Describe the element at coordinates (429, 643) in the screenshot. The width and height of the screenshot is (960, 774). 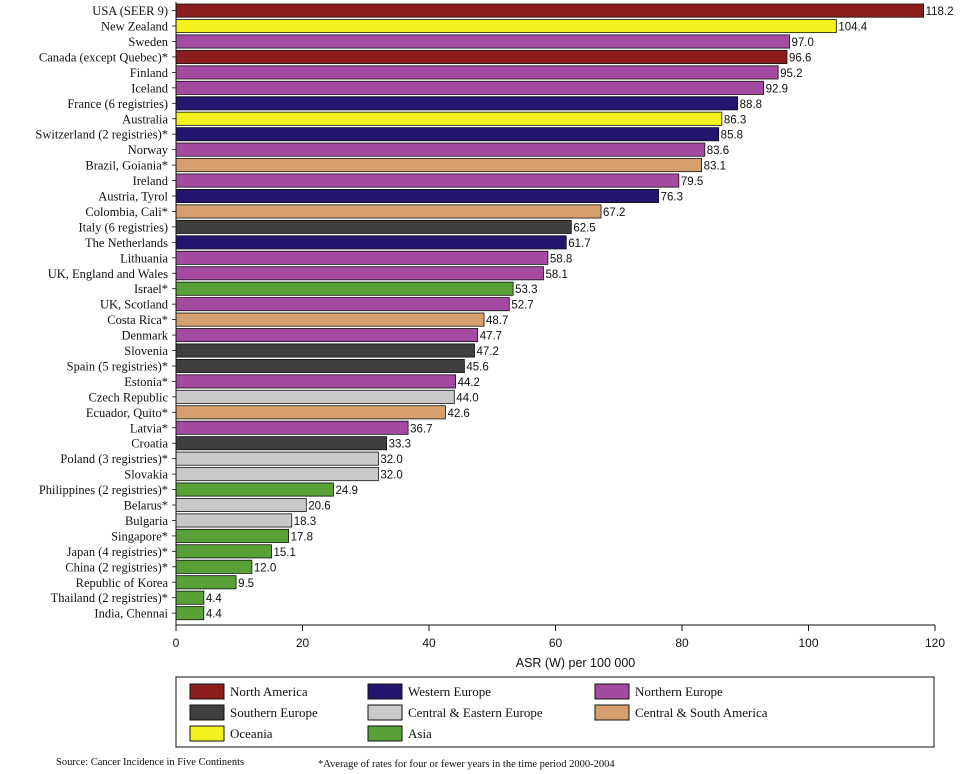
I see `x-tick-label: 40` at that location.